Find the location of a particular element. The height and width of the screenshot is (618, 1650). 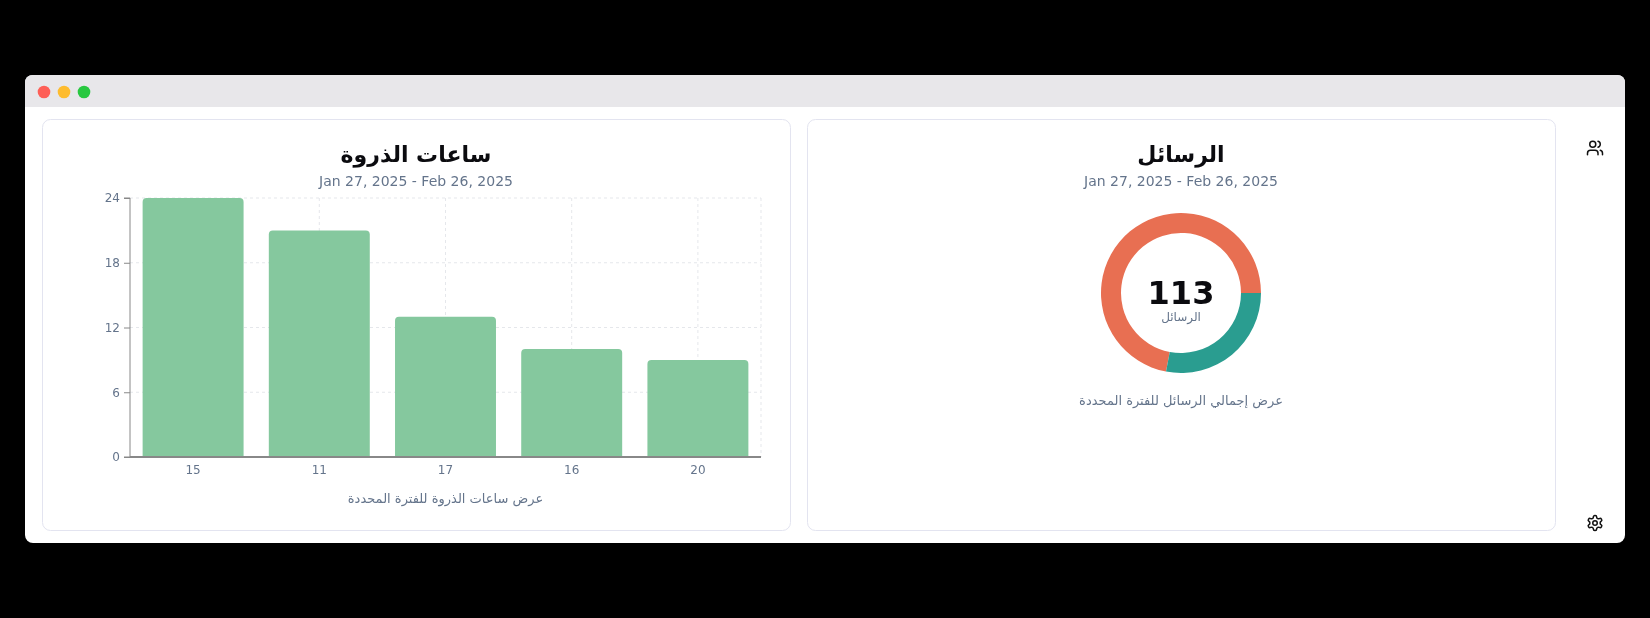

x-tick-label: 15 is located at coordinates (193, 469).